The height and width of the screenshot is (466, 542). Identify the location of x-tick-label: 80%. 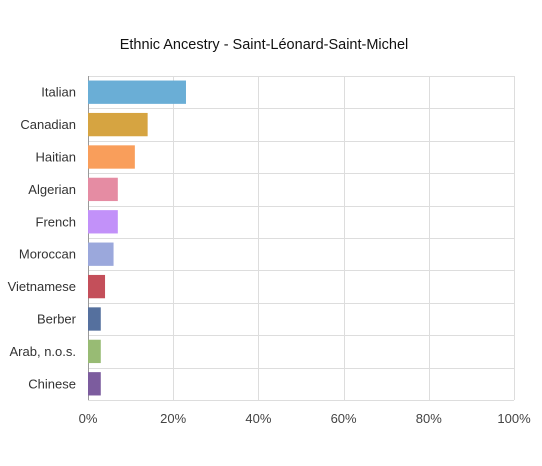
(429, 418).